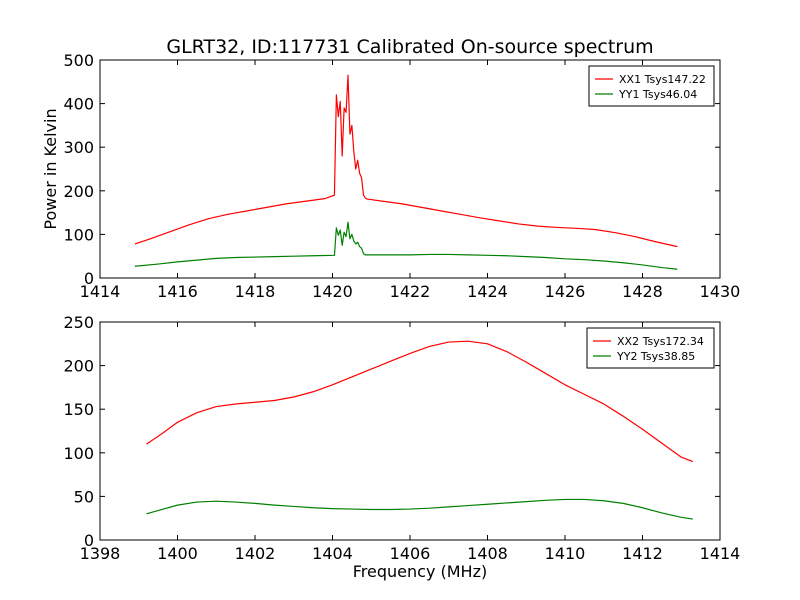 This screenshot has width=800, height=600. What do you see at coordinates (78, 147) in the screenshot?
I see `y-tick-label: 300` at bounding box center [78, 147].